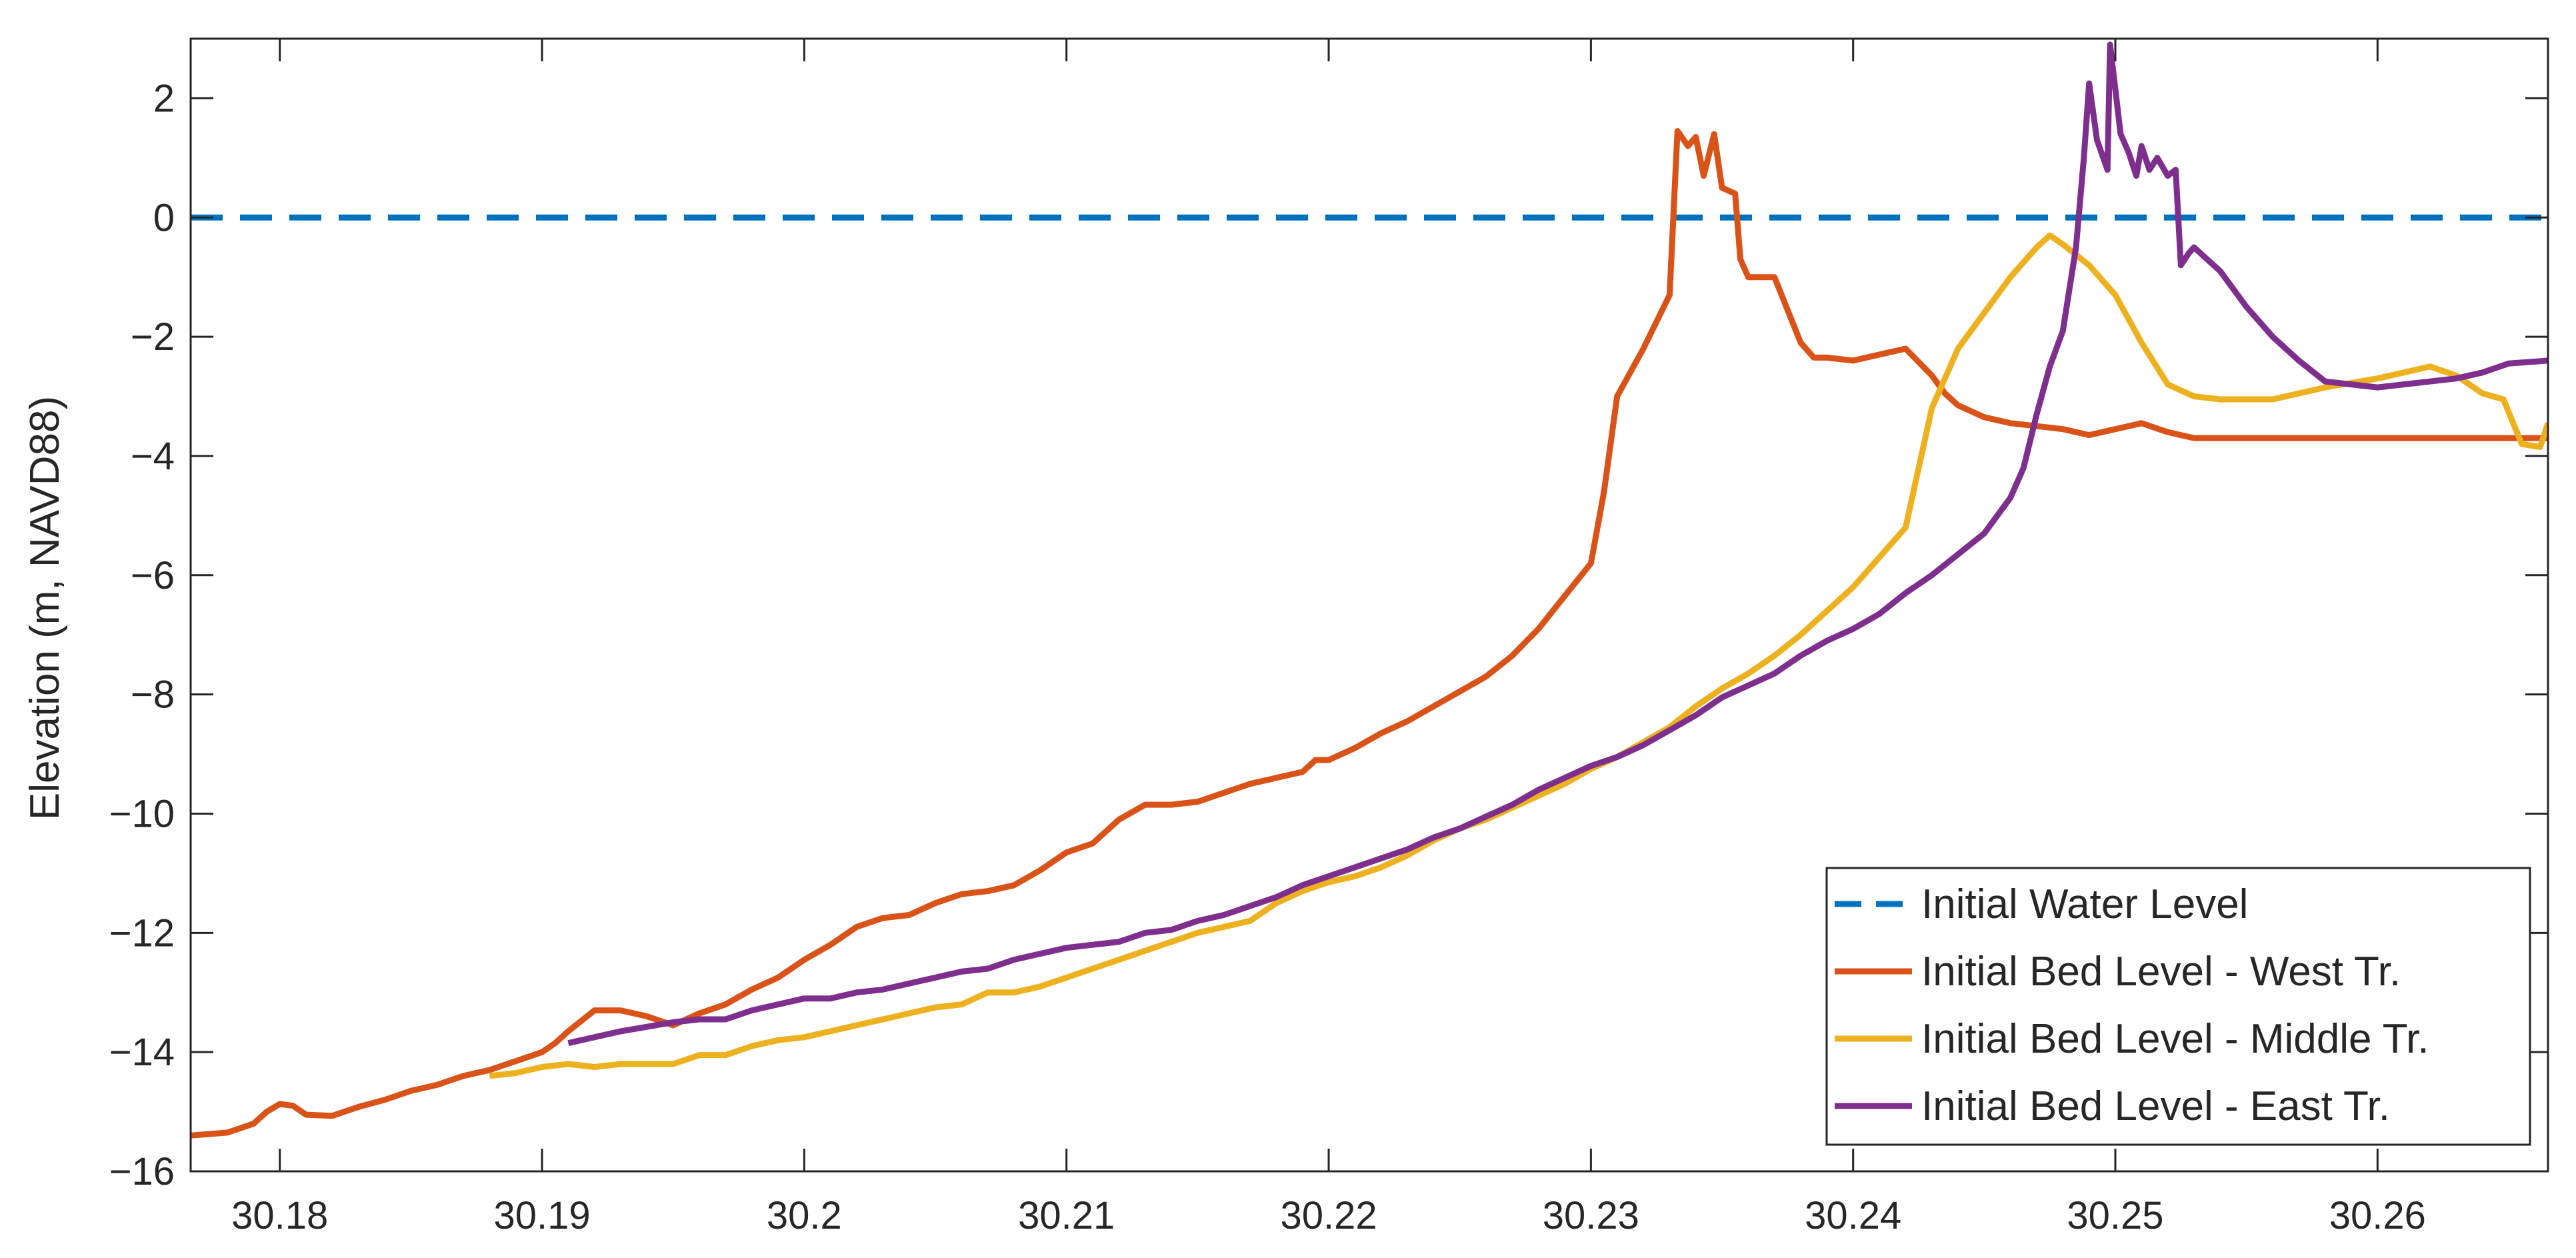  What do you see at coordinates (2161, 972) in the screenshot?
I see `legend-label: Initial Bed Level - West Tr.` at bounding box center [2161, 972].